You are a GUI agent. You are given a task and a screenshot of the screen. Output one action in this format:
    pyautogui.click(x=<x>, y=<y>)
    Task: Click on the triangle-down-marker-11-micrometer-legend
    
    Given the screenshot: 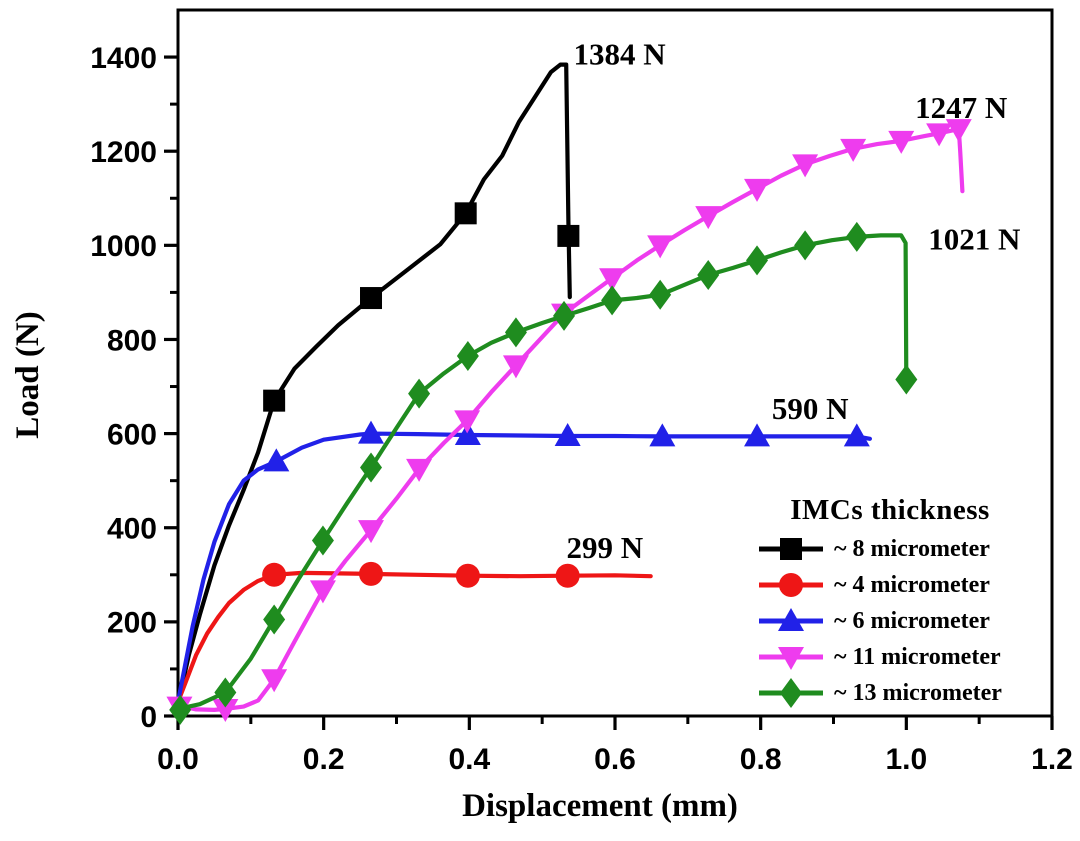 What is the action you would take?
    pyautogui.click(x=791, y=658)
    